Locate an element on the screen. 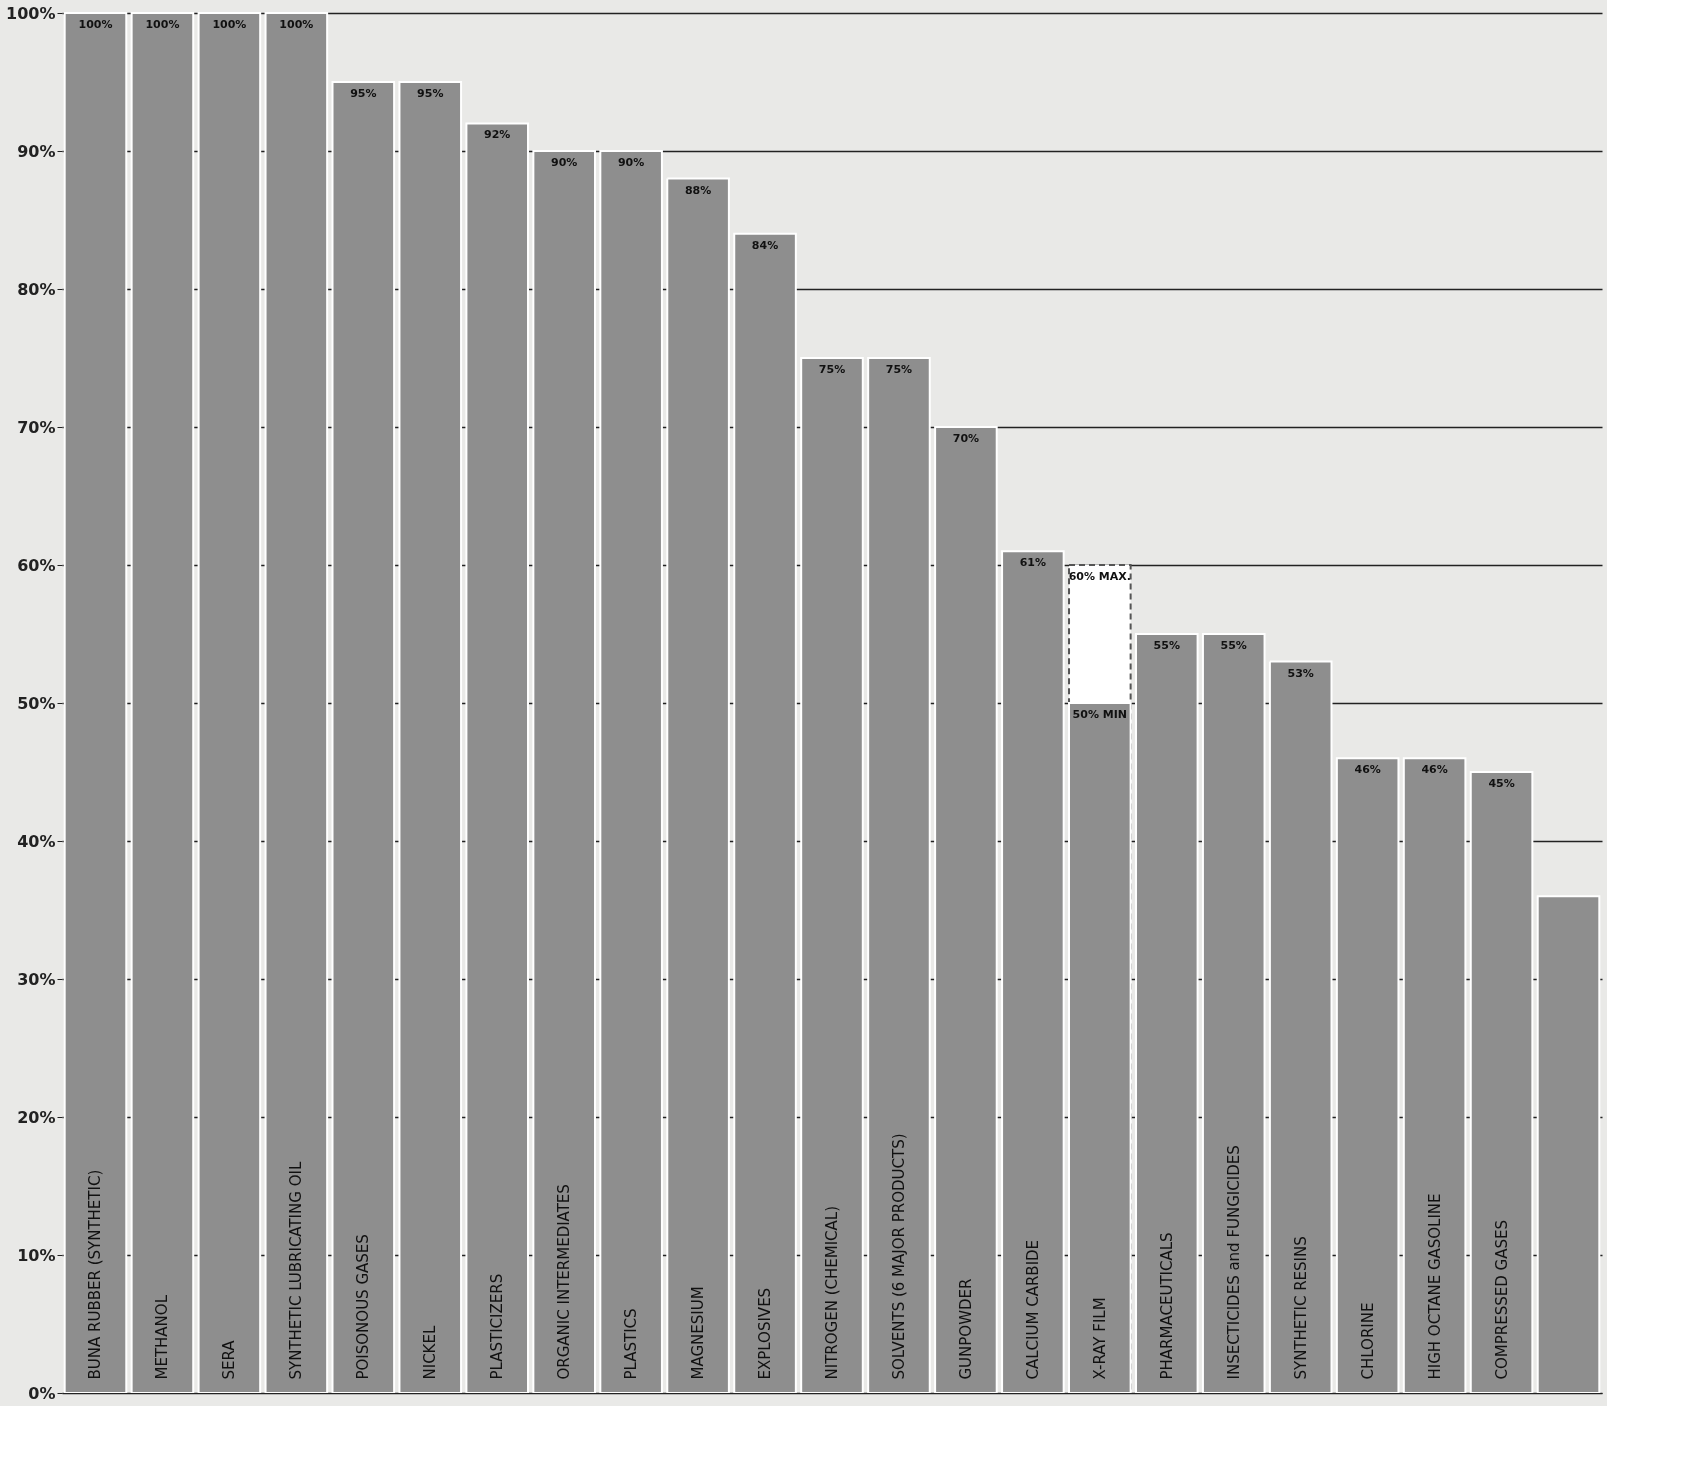 The image size is (1681, 1484). y-tick-label: 30% is located at coordinates (36, 979).